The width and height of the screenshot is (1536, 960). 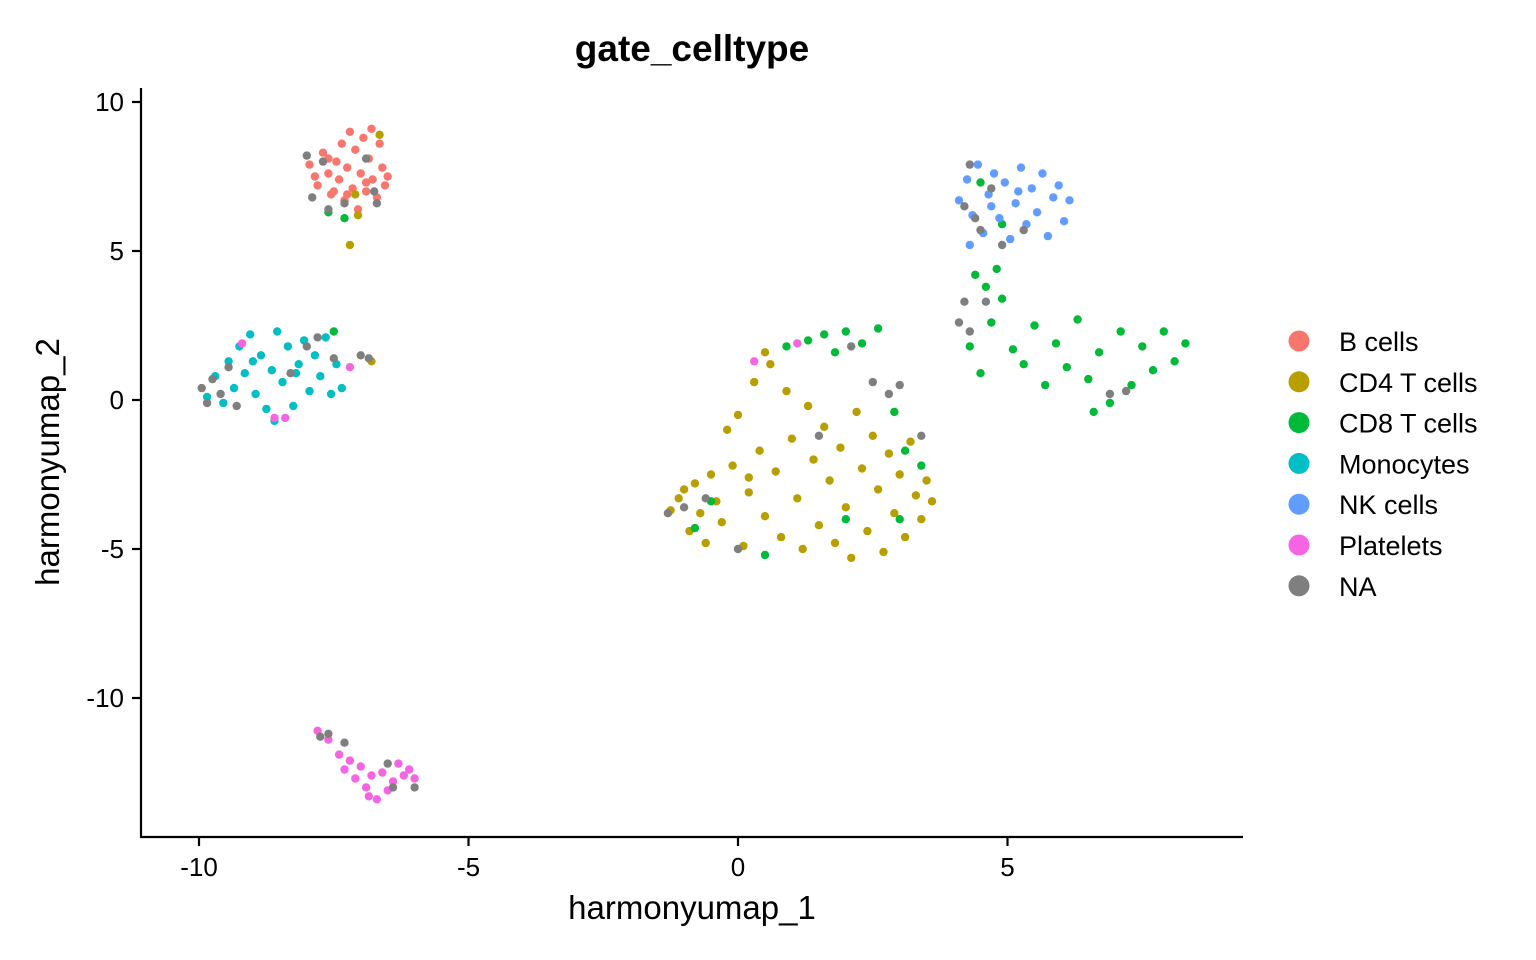 I want to click on legend-key-nk-cells, so click(x=1299, y=504).